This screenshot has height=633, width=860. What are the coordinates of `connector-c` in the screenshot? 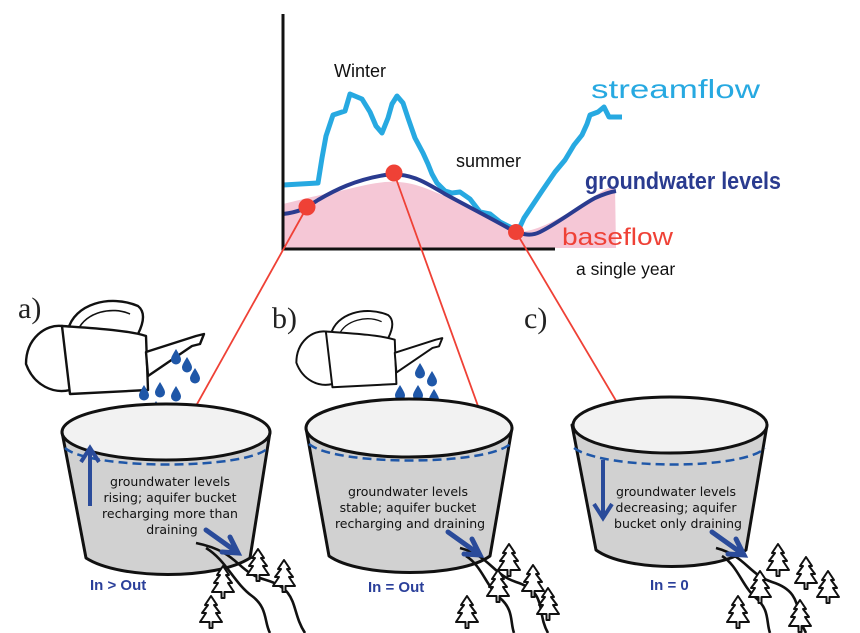 It's located at (573, 329).